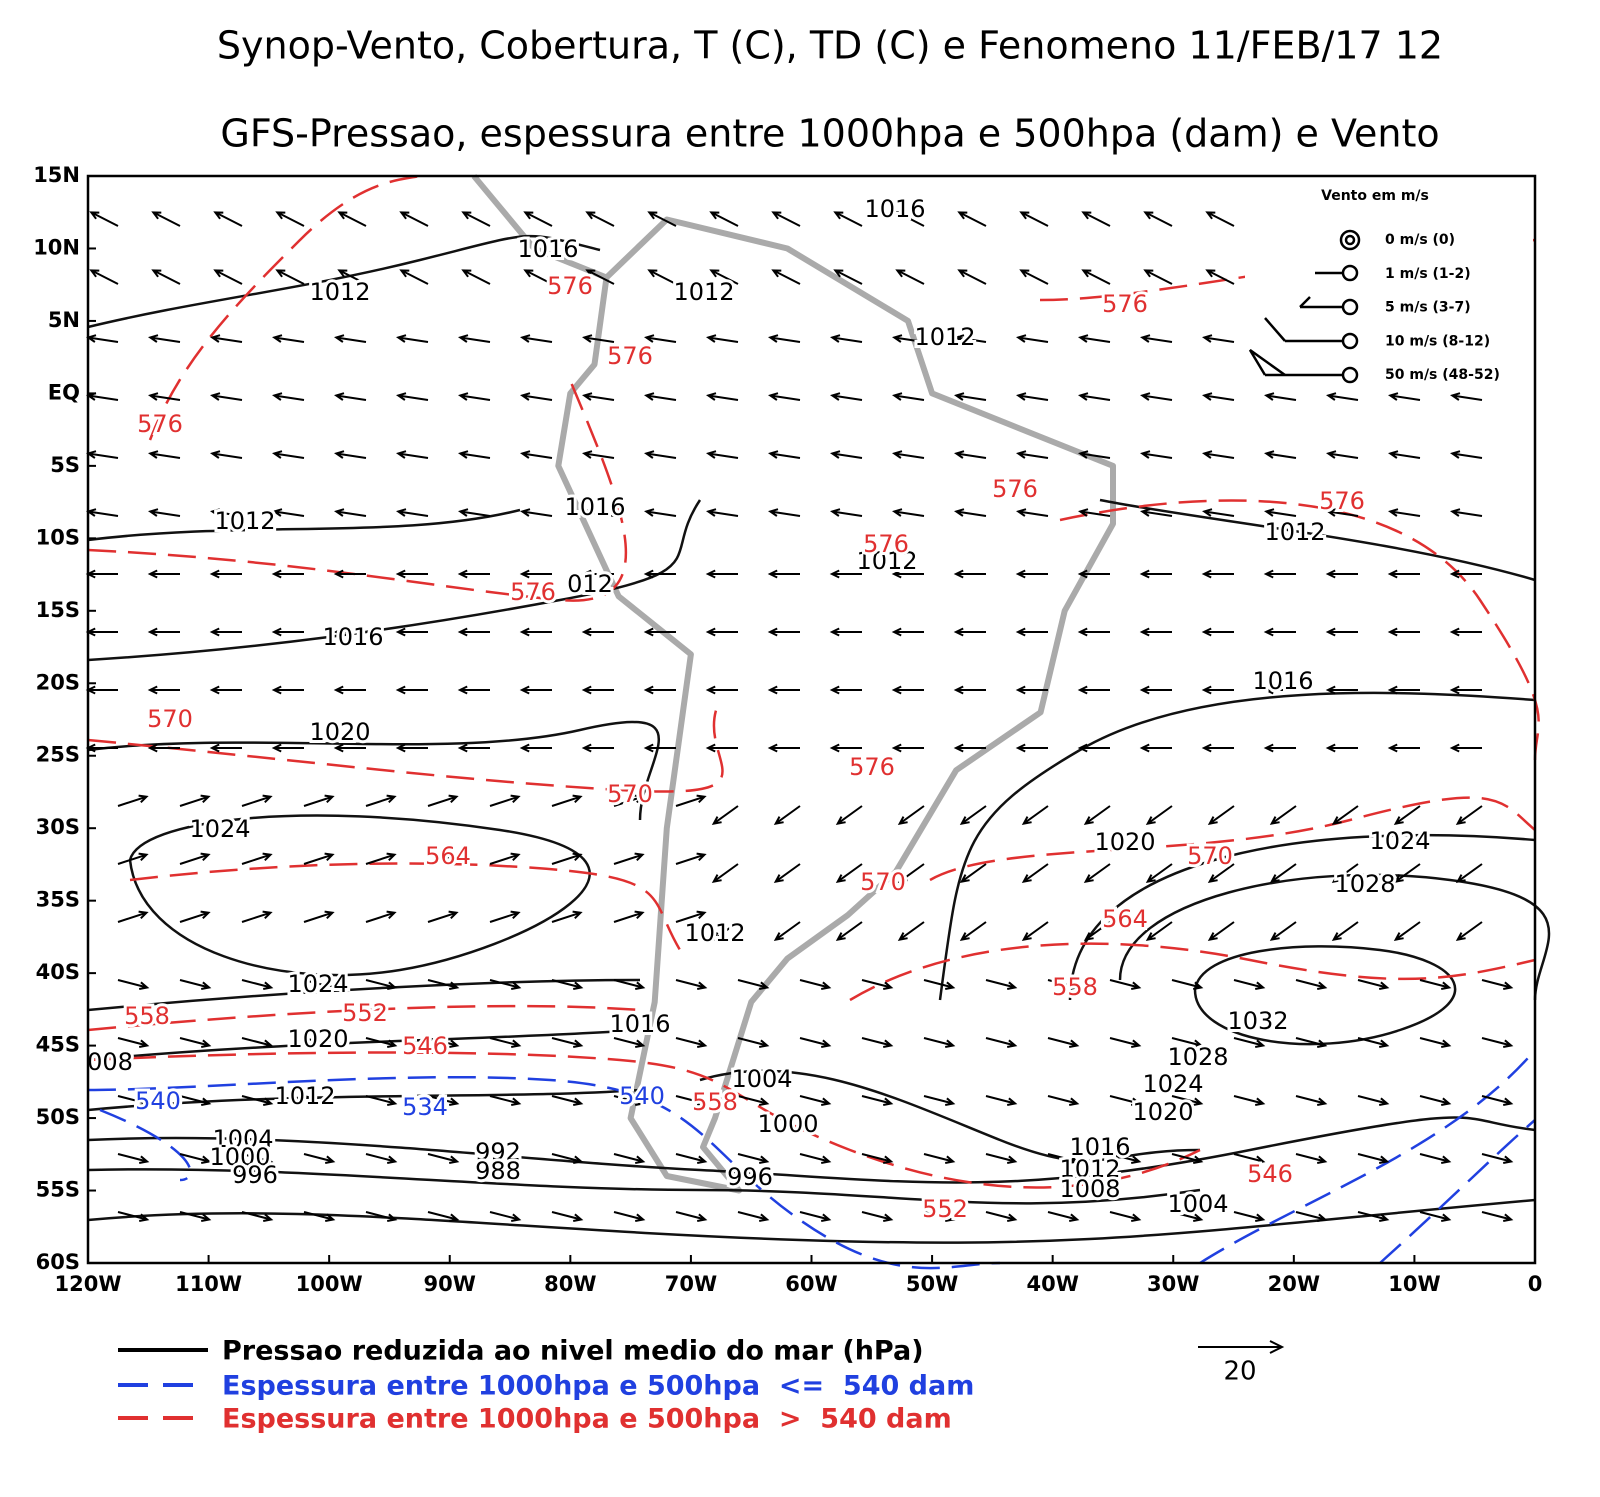 Image resolution: width=1600 pixels, height=1497 pixels. What do you see at coordinates (642, 1096) in the screenshot?
I see `thickness-label: 540` at bounding box center [642, 1096].